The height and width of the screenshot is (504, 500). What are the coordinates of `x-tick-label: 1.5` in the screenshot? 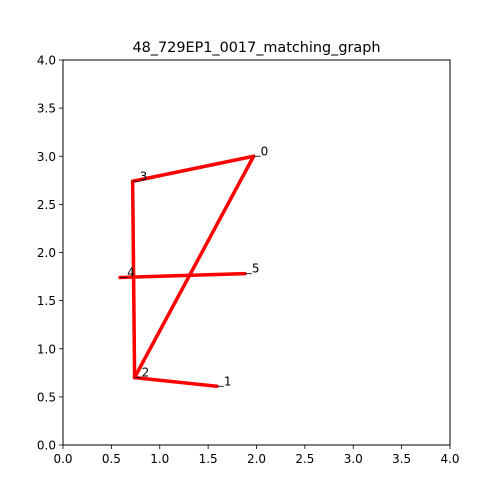 It's located at (208, 459).